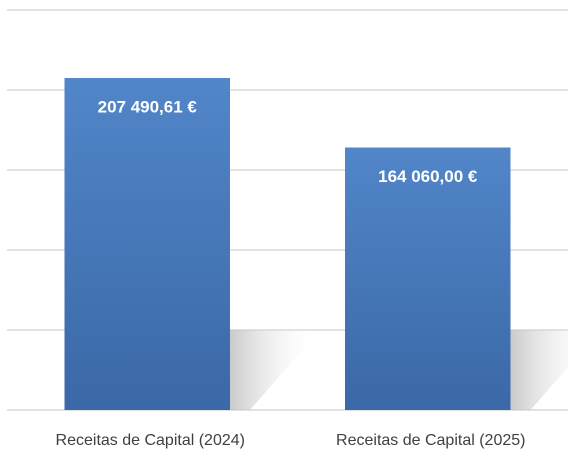 Image resolution: width=568 pixels, height=455 pixels. Describe the element at coordinates (150, 440) in the screenshot. I see `x-tick-label: Receitas de Capital (2024)` at that location.